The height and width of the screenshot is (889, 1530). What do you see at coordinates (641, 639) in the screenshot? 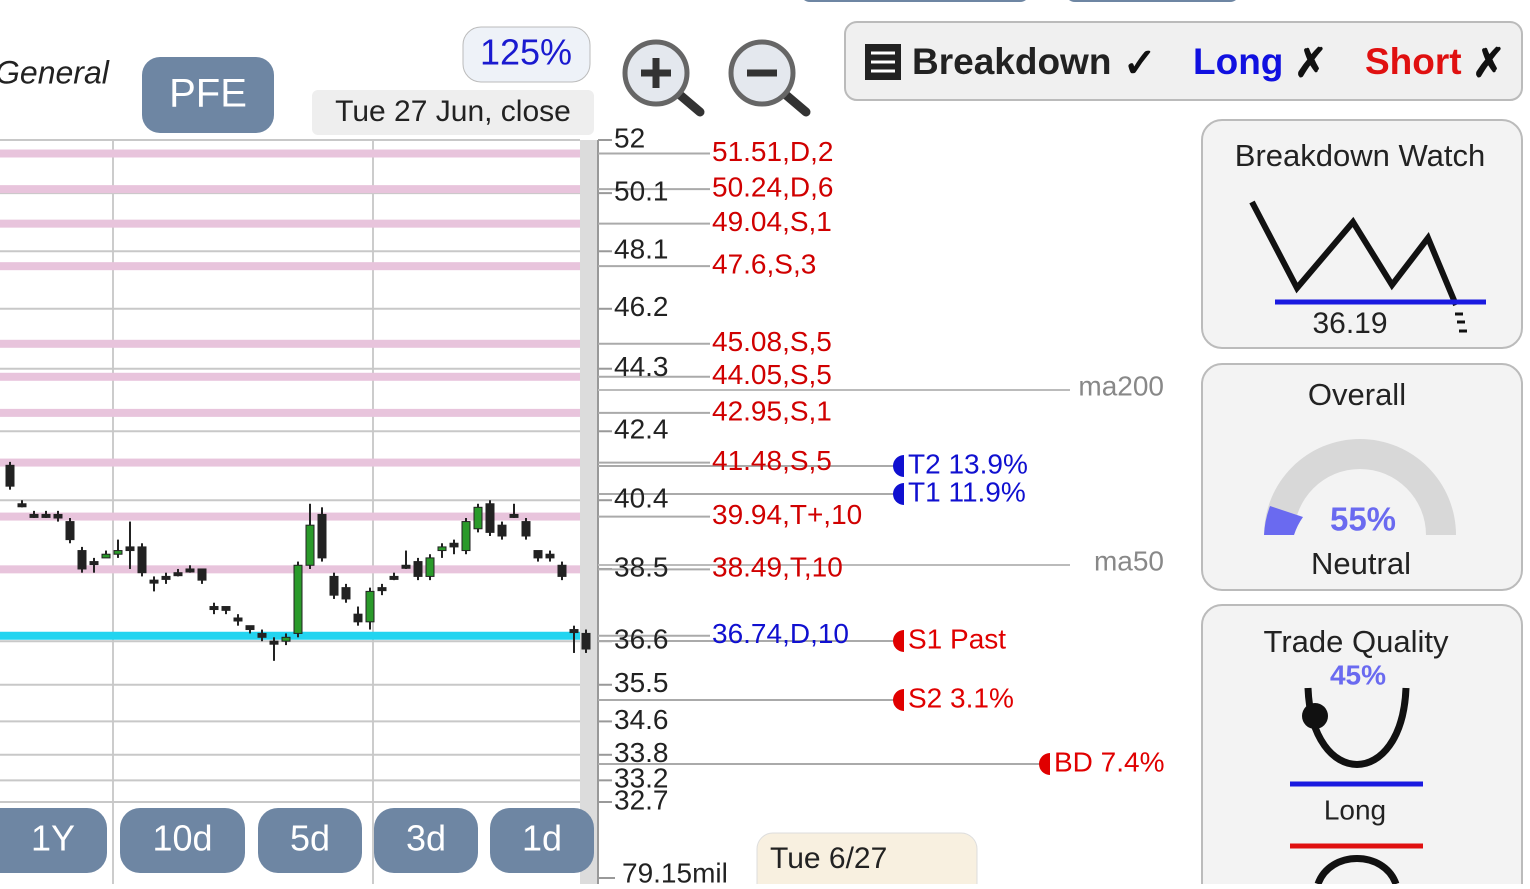
I see `y-tick-label: 36.6` at bounding box center [641, 639].